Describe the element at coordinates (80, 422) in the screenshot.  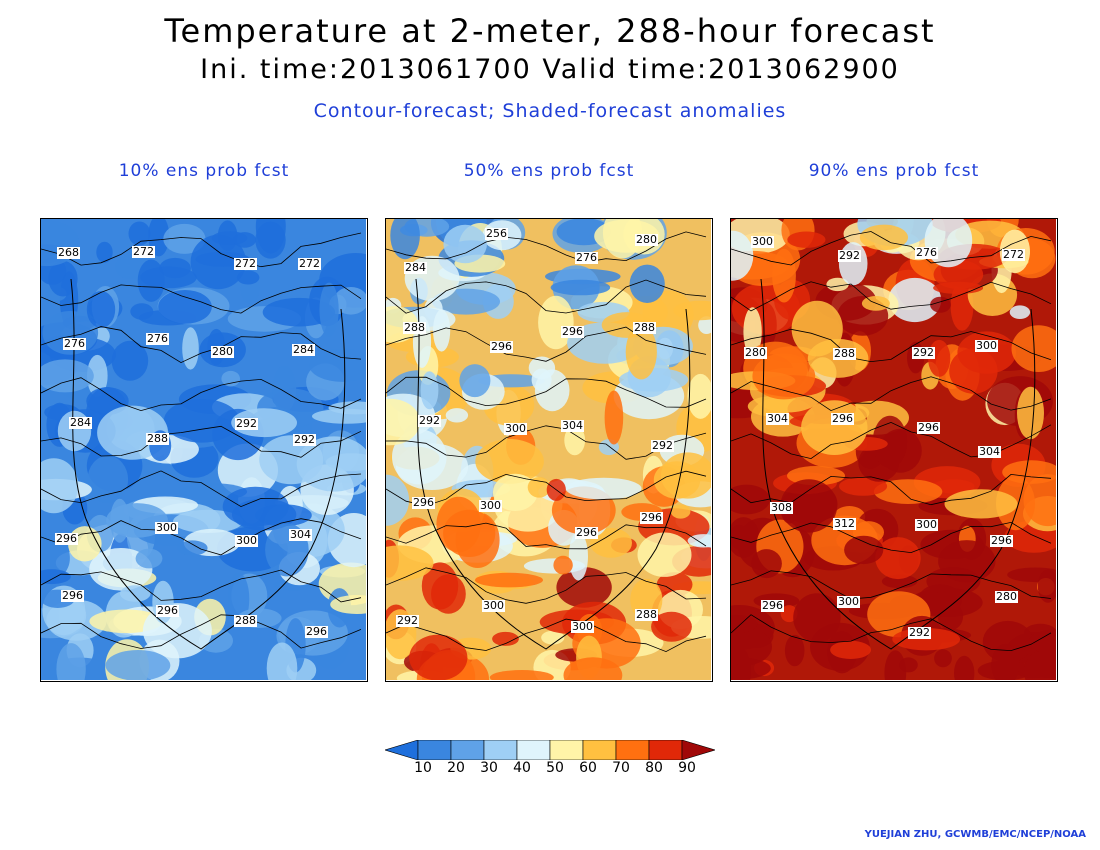
I see `contour-label: 284` at that location.